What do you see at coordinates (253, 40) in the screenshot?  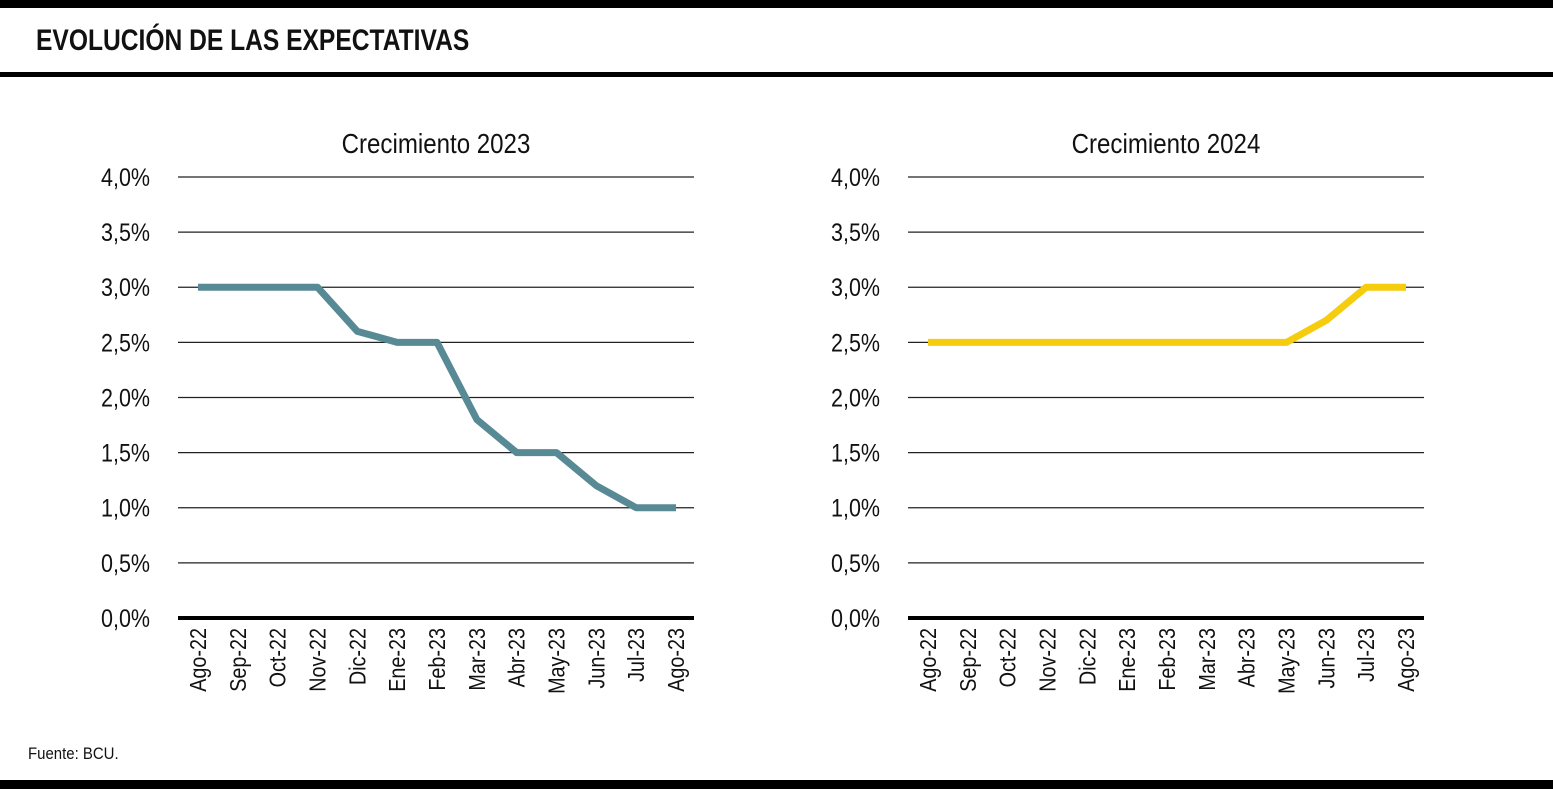 I see `page-title: EVOLUCIÓN DE LAS EXPECTATIVAS` at bounding box center [253, 40].